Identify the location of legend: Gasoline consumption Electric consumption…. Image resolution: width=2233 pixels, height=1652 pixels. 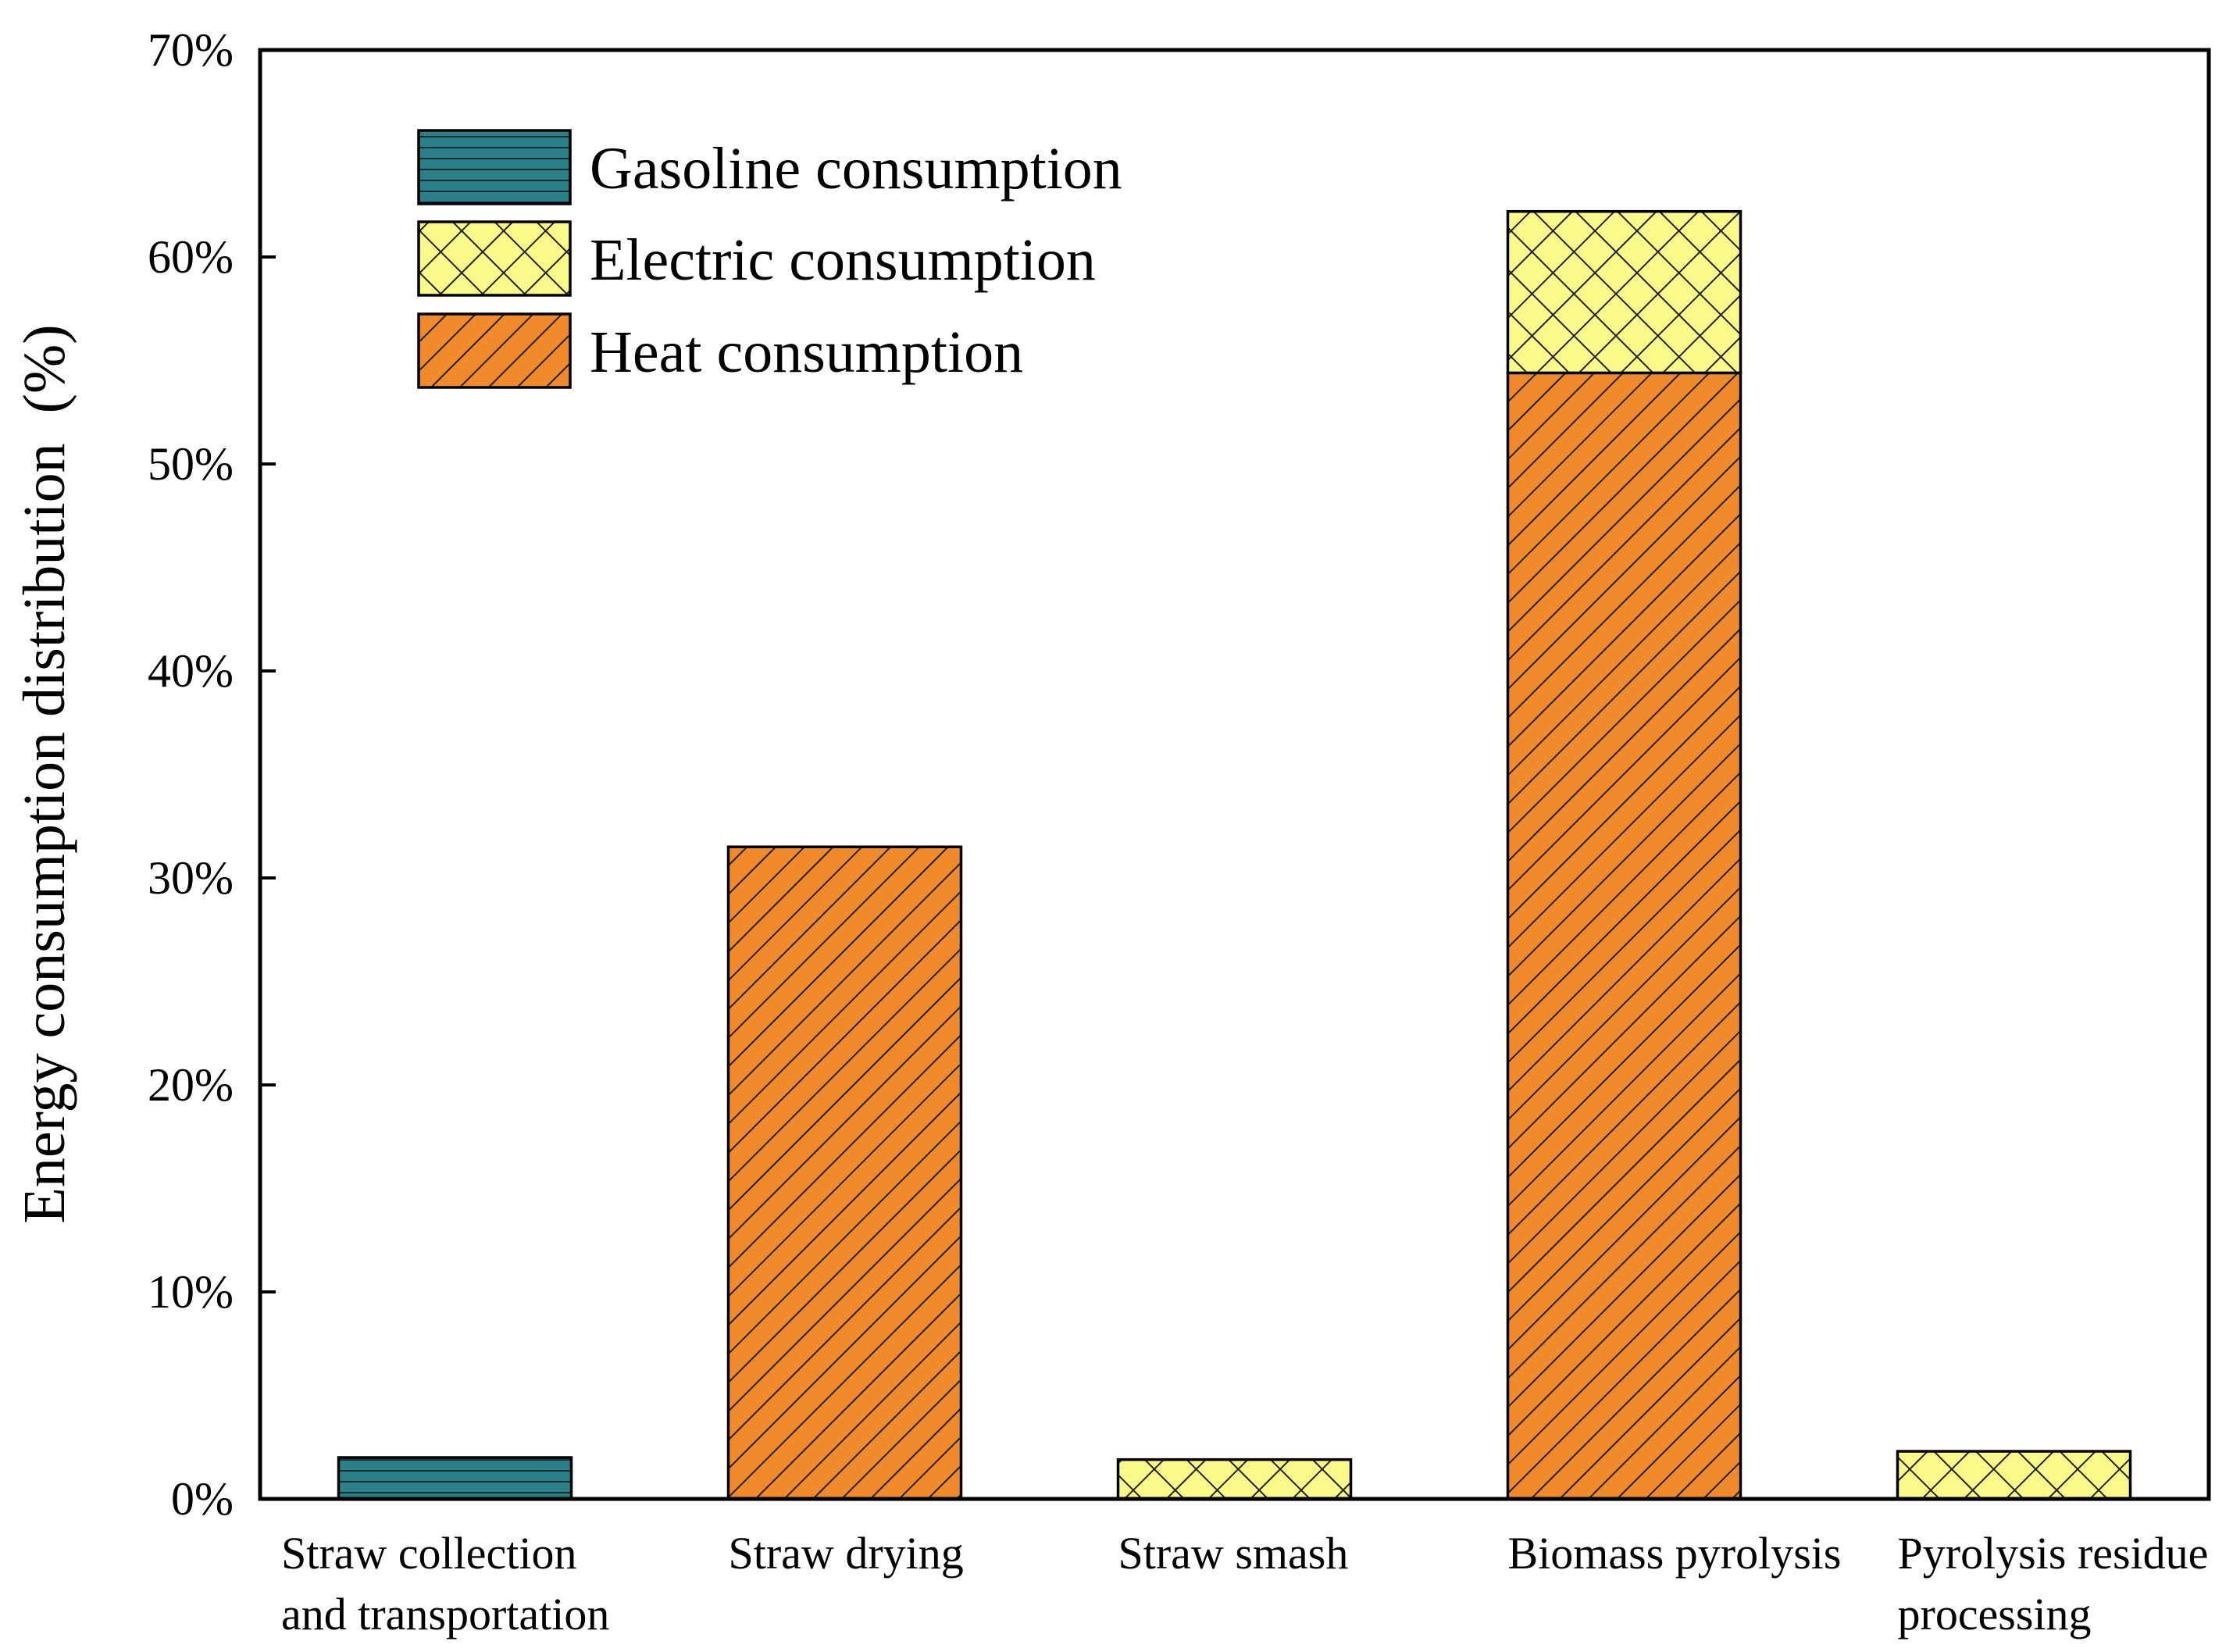
(769, 259).